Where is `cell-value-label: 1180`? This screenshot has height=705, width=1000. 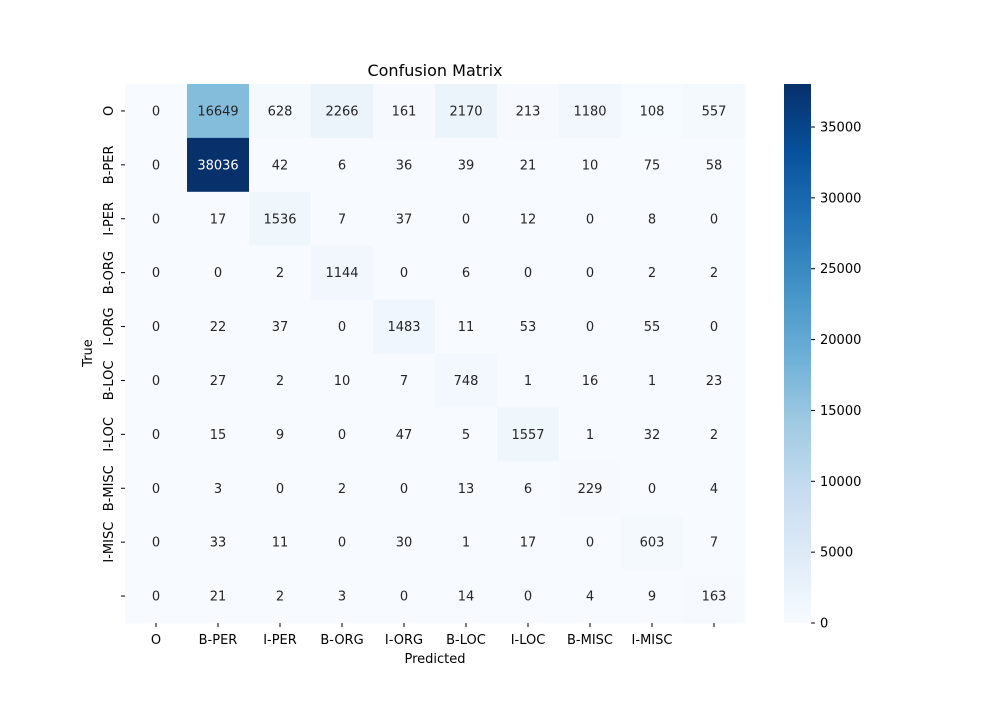
cell-value-label: 1180 is located at coordinates (589, 111).